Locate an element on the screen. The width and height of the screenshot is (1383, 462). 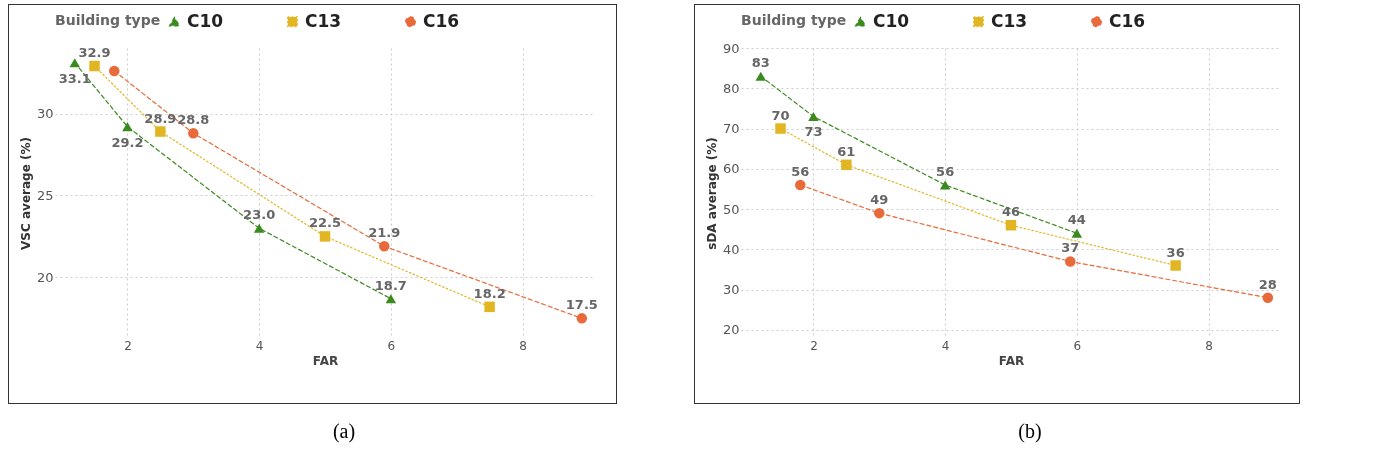
text: (b) is located at coordinates (1030, 431).